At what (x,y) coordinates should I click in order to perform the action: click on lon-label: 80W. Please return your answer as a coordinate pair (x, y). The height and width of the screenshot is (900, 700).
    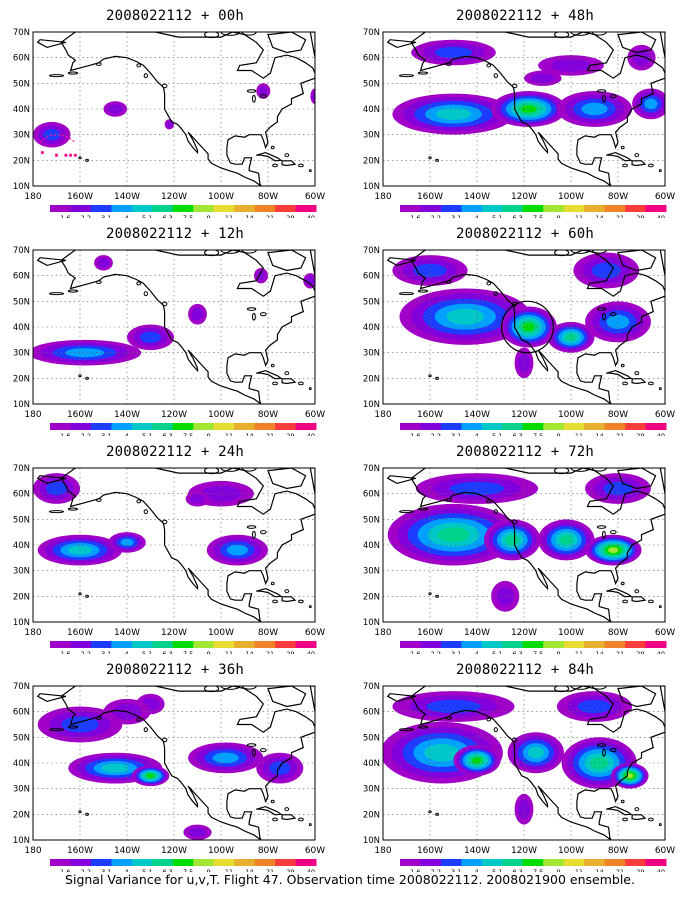
    Looking at the image, I should click on (618, 633).